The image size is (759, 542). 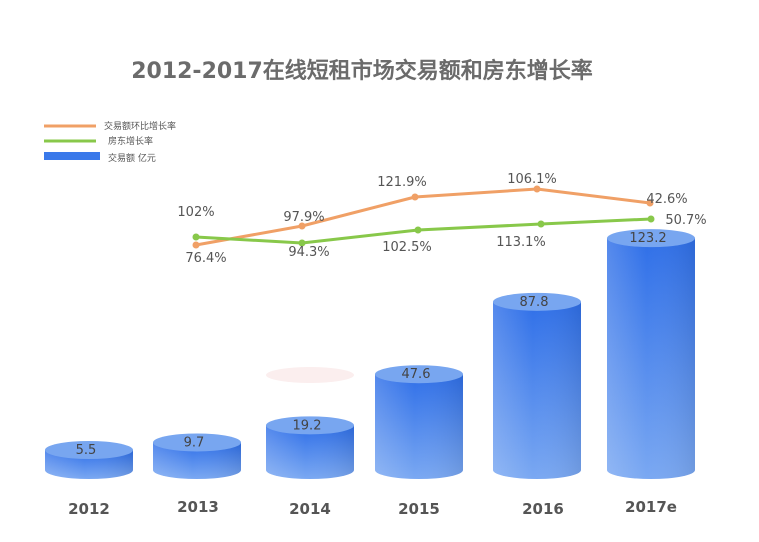 What do you see at coordinates (419, 509) in the screenshot?
I see `x-tick-label: 2015` at bounding box center [419, 509].